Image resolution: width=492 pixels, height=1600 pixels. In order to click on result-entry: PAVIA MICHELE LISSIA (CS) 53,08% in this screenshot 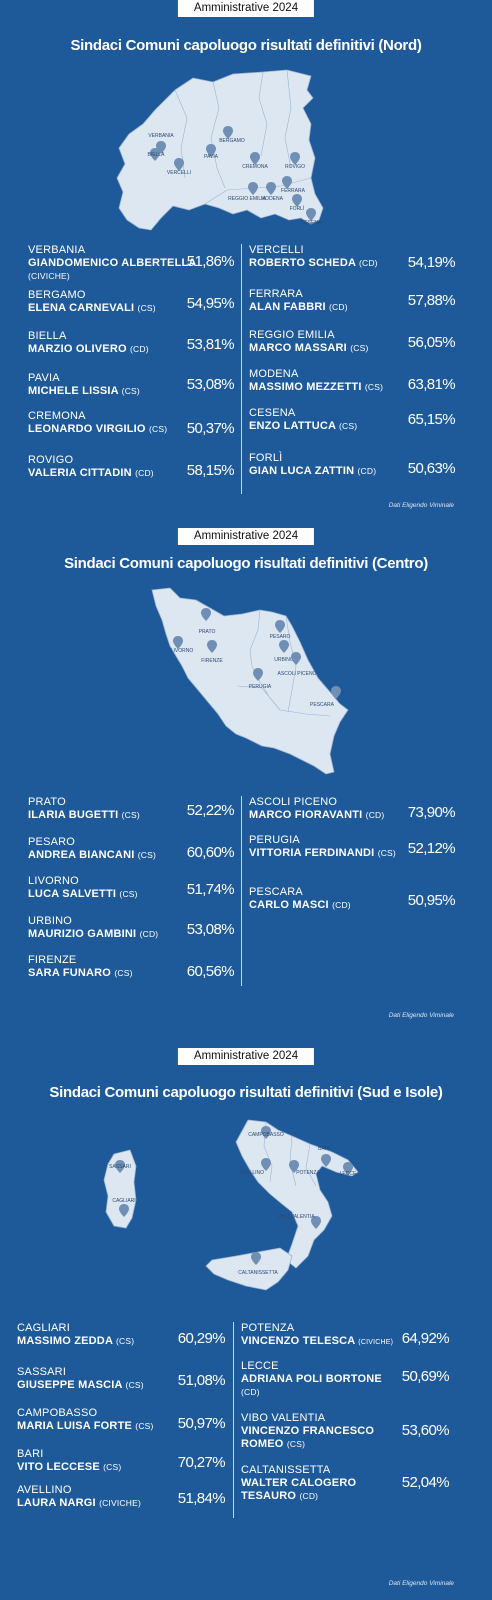, I will do `click(131, 385)`.